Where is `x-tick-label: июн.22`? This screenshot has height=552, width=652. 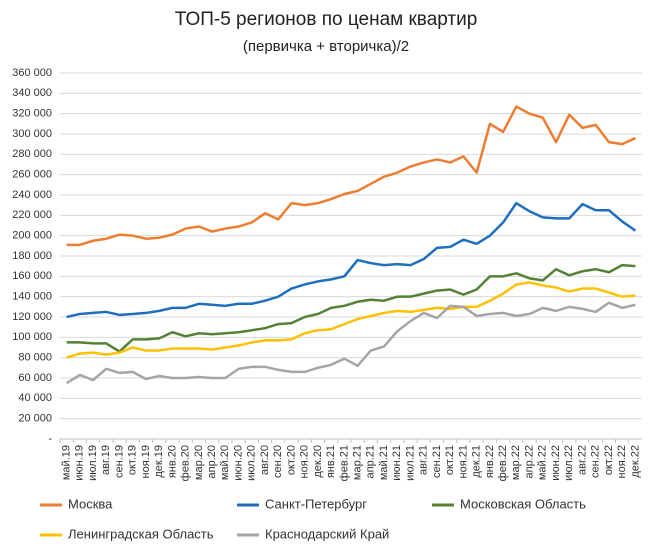 x-tick-label: июн.22 is located at coordinates (556, 463).